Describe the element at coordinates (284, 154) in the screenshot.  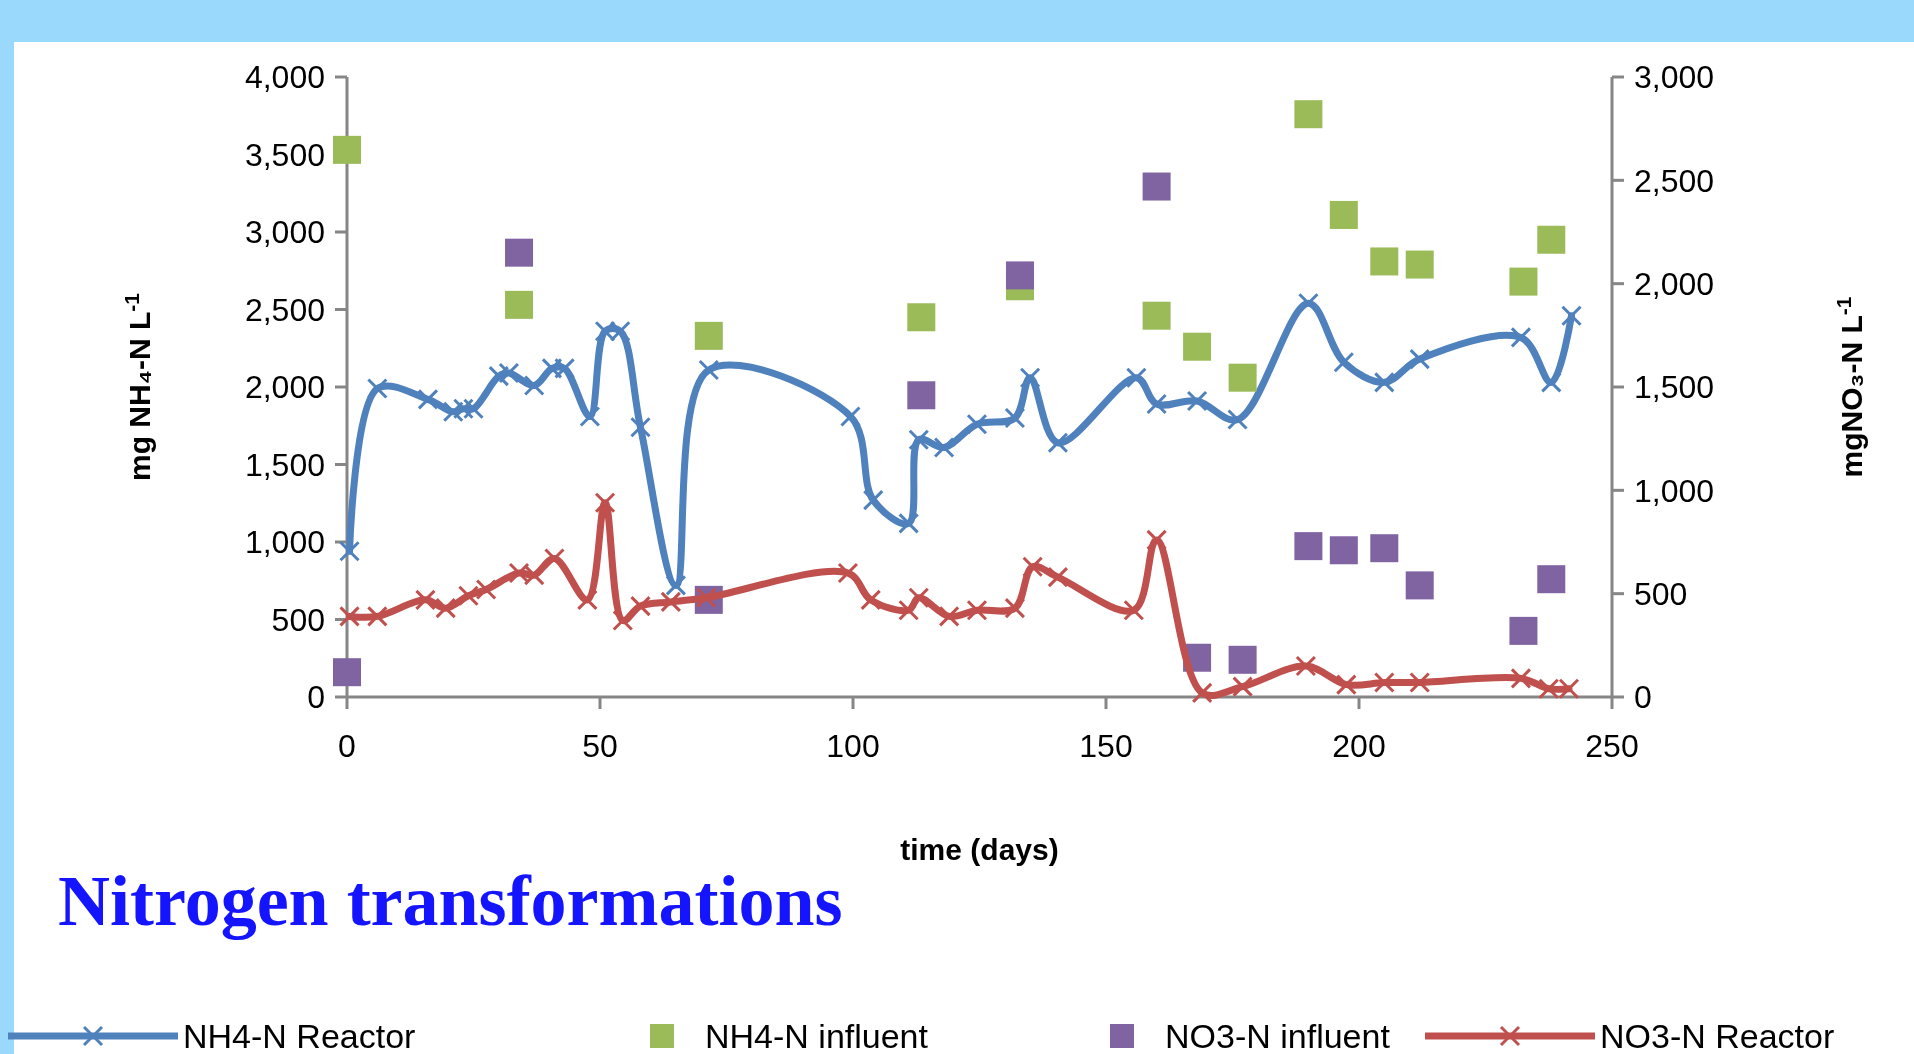
I see `y-tick-label: 3,500` at that location.